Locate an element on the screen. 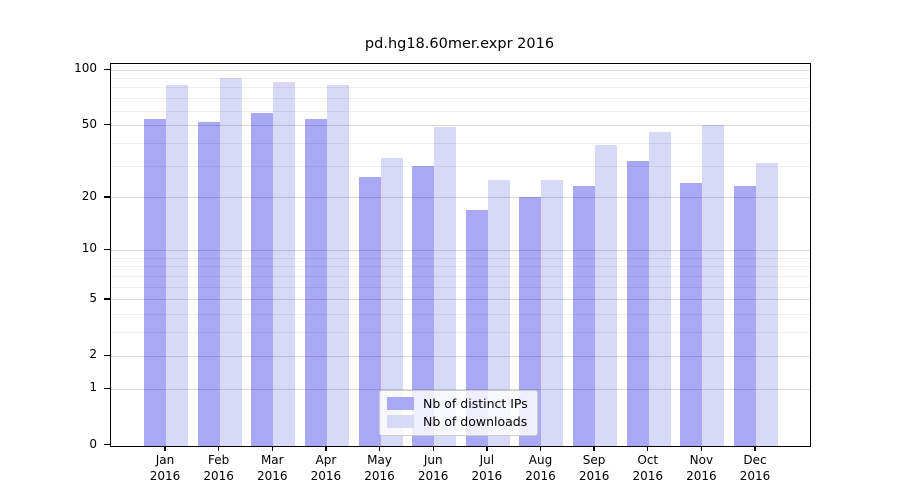  legend-swatch-downloads is located at coordinates (400, 421).